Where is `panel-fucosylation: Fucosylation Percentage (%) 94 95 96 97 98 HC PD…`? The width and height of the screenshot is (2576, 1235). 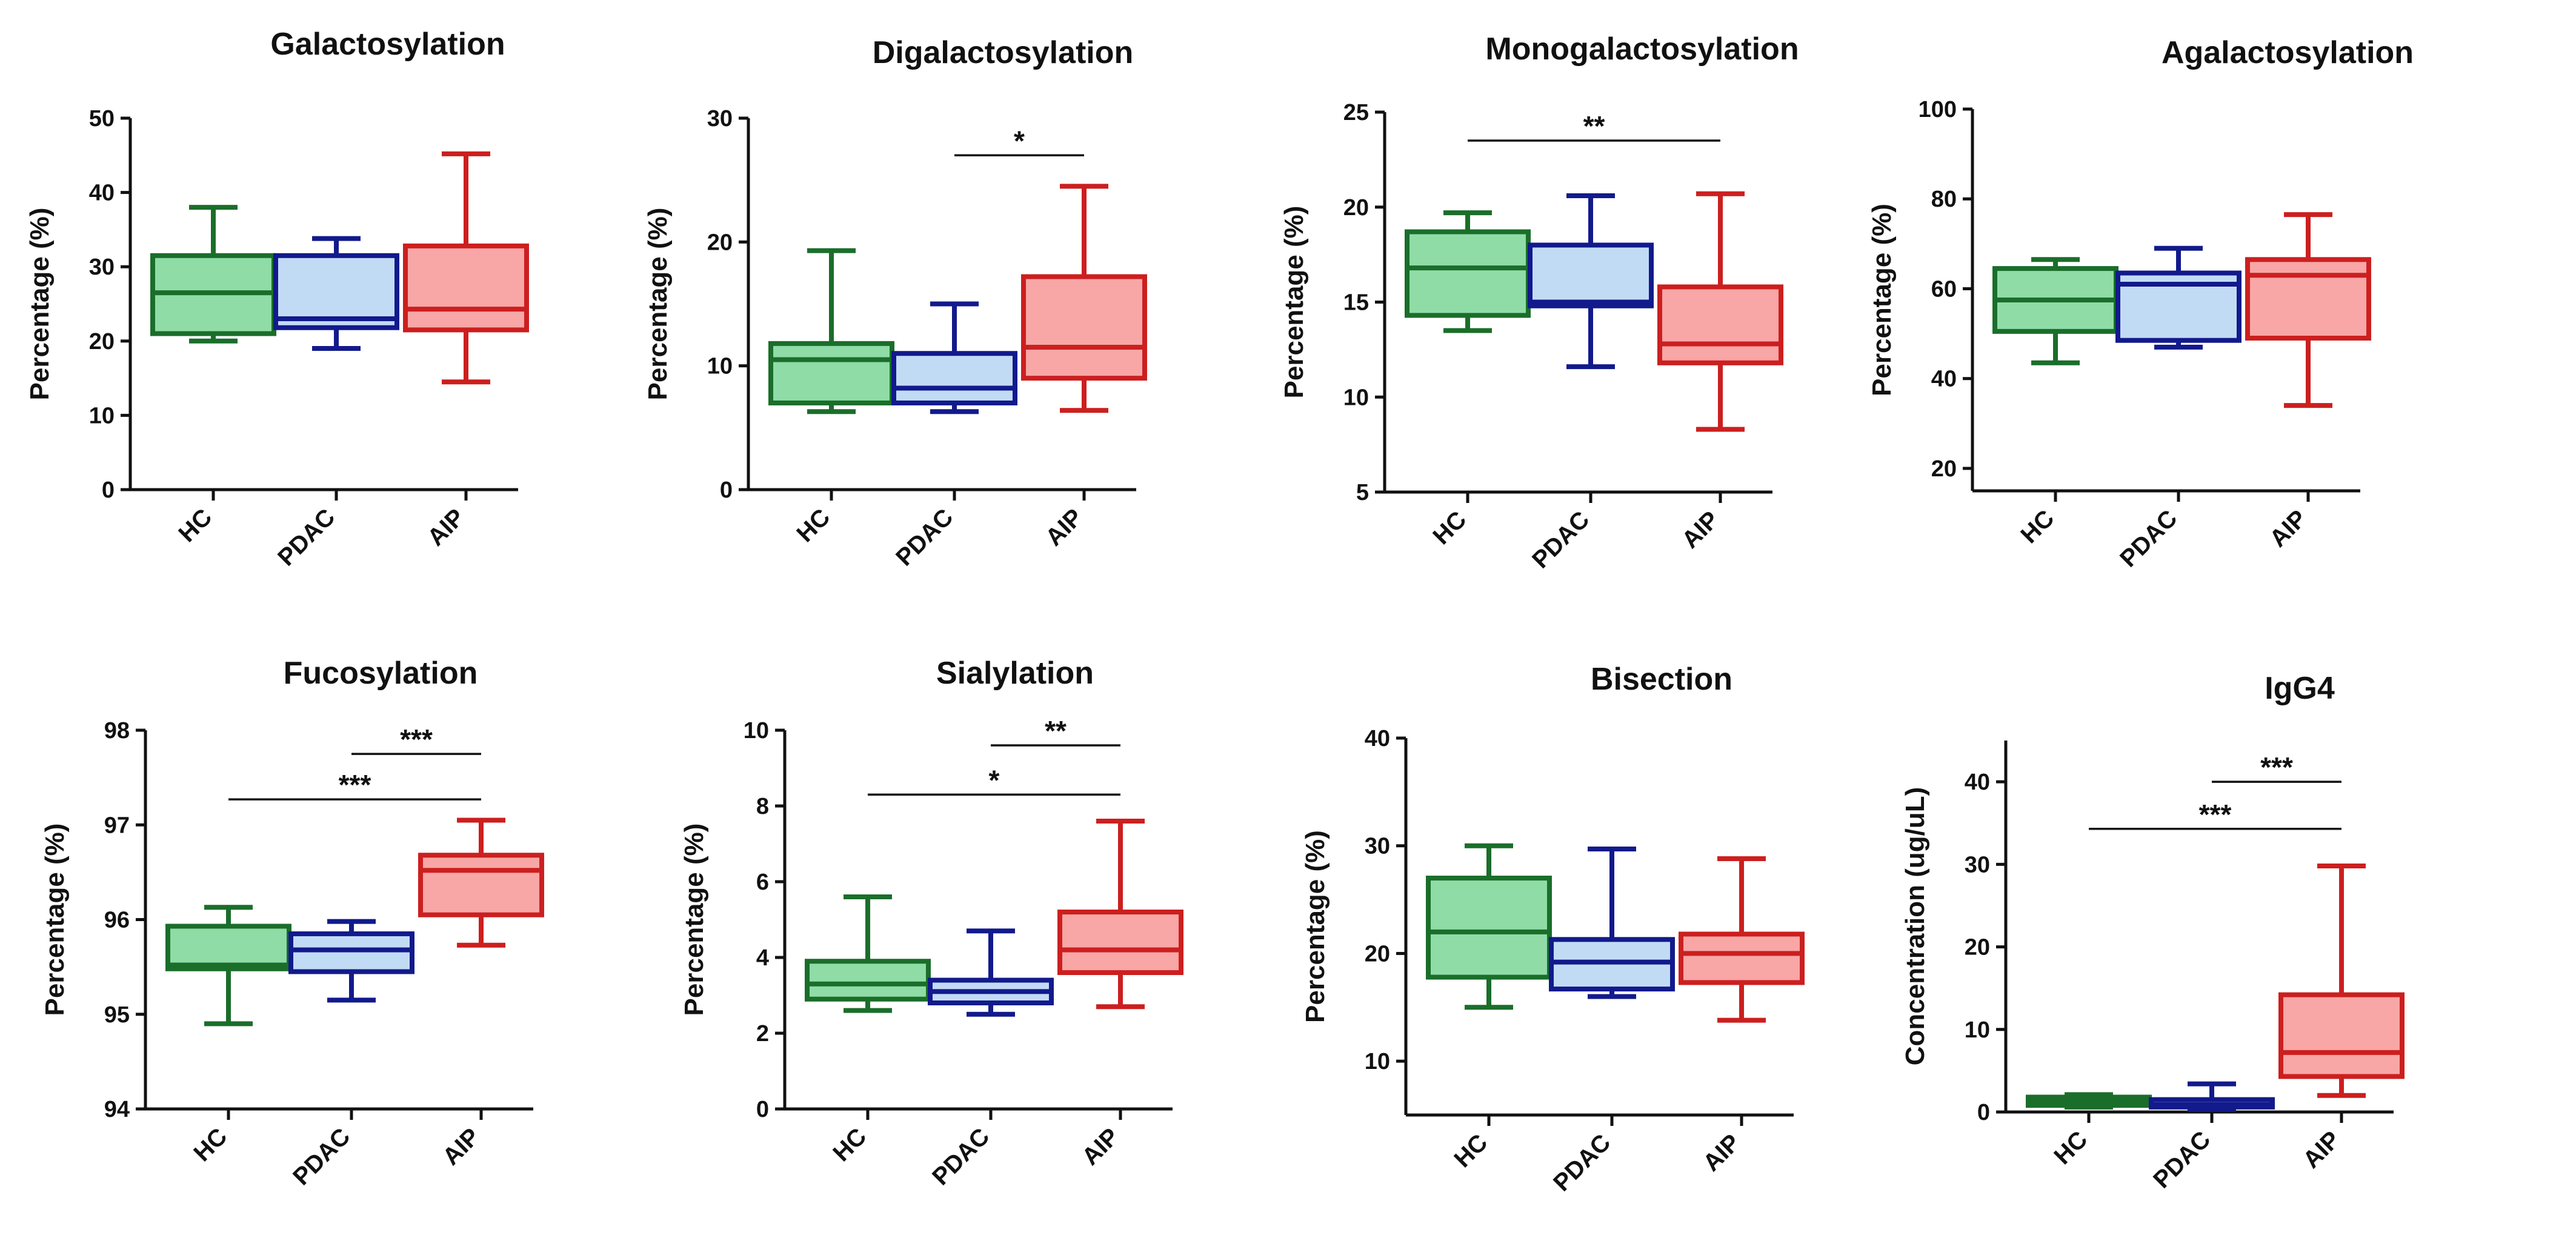
panel-fucosylation: Fucosylation Percentage (%) 94 95 96 97 98 HC PD… is located at coordinates (292, 924).